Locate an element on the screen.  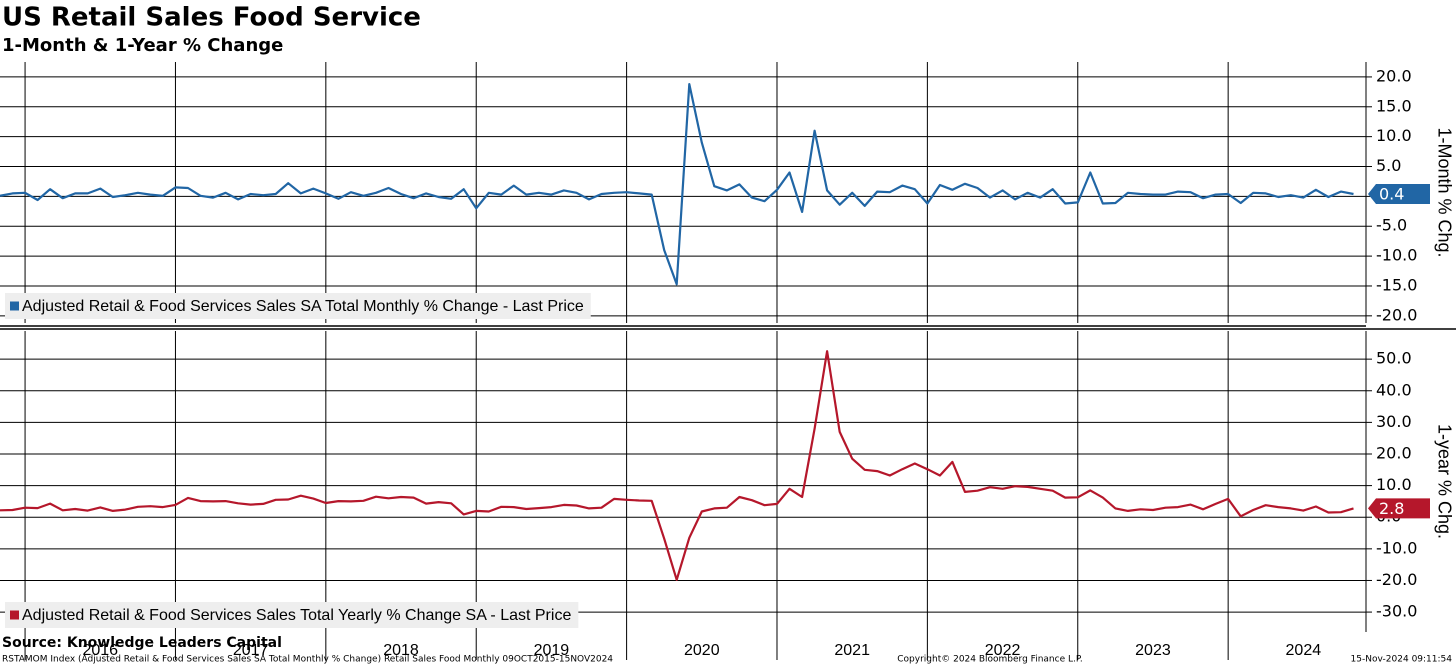
y-tick-label: -15.0 is located at coordinates (1396, 284).